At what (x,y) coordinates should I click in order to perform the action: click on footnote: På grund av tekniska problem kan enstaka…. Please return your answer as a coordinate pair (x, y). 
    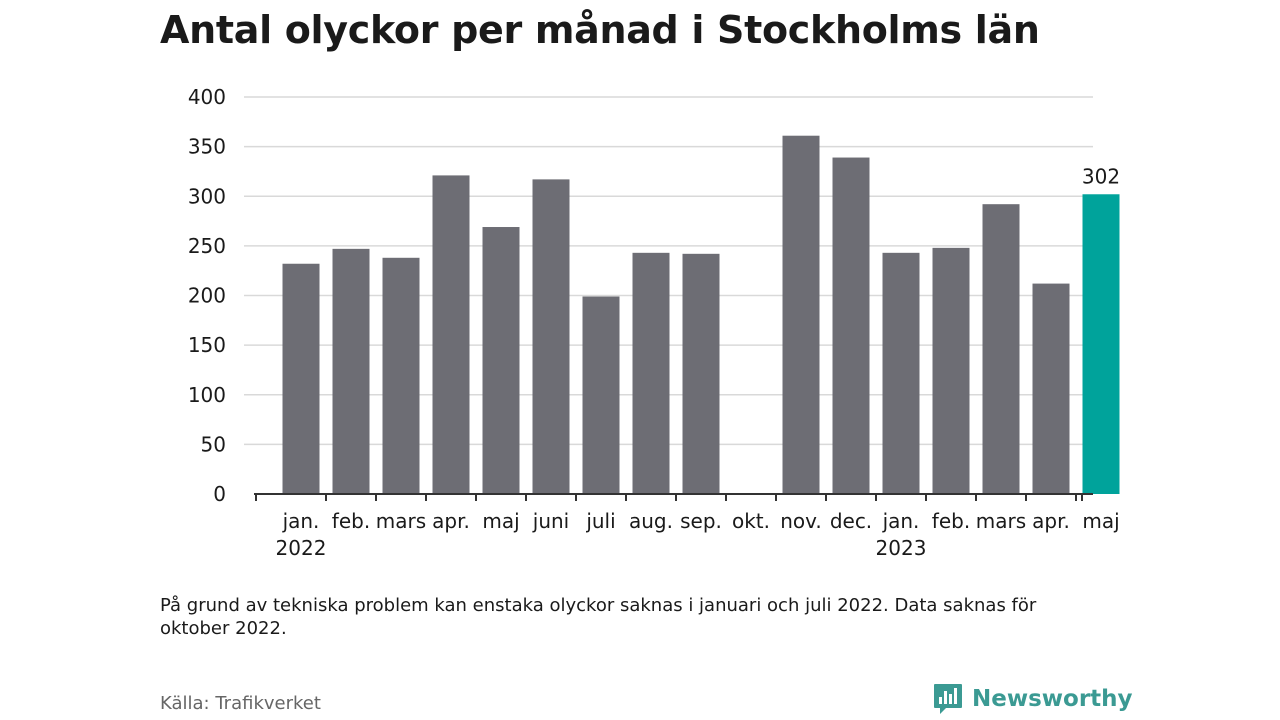
    Looking at the image, I should click on (598, 617).